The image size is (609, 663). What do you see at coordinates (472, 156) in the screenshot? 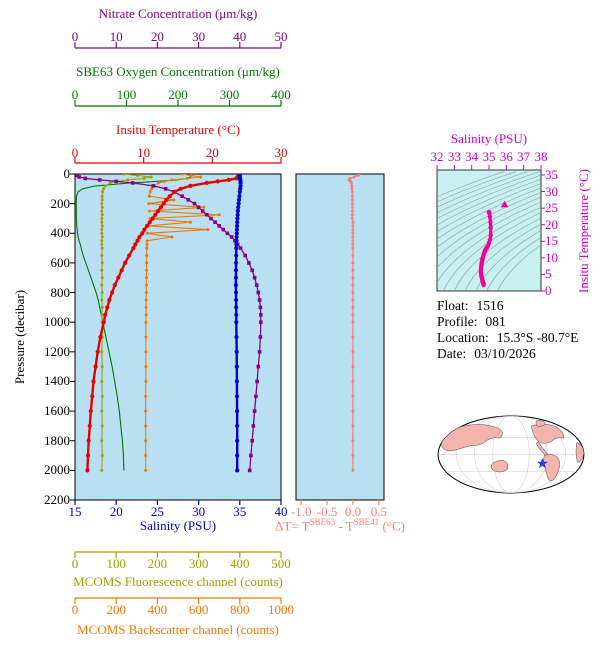
I see `tick-label: 34` at bounding box center [472, 156].